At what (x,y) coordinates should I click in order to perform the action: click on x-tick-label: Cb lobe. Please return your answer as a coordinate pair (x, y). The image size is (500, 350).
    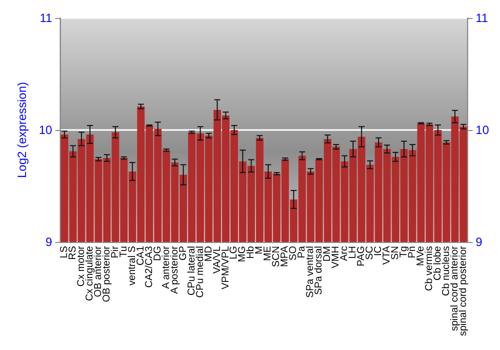
    Looking at the image, I should click on (438, 263).